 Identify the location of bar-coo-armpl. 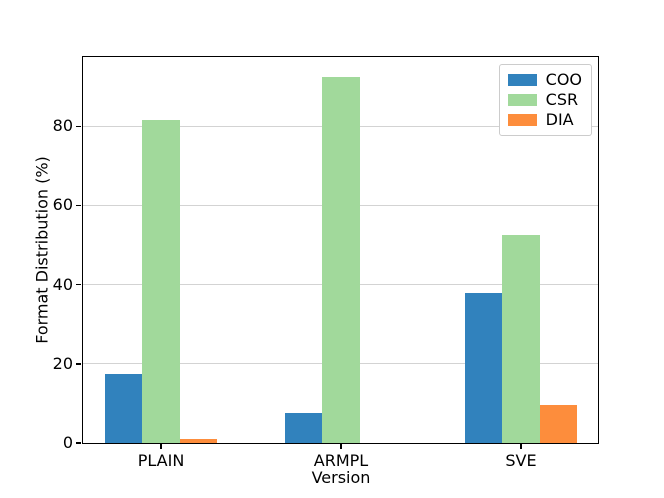
(303, 428).